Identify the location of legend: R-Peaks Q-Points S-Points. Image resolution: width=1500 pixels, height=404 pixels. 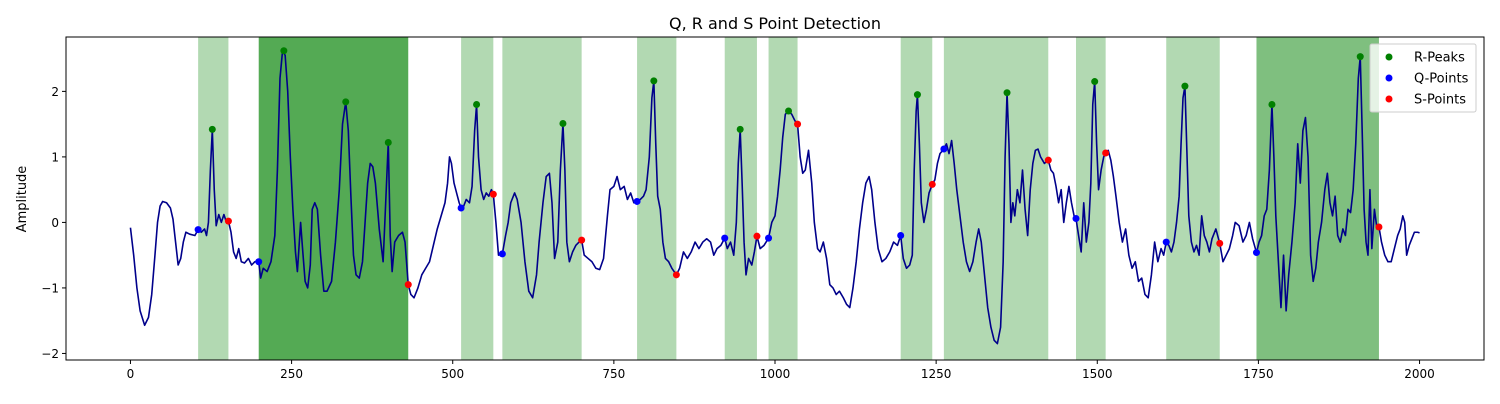
(1423, 78).